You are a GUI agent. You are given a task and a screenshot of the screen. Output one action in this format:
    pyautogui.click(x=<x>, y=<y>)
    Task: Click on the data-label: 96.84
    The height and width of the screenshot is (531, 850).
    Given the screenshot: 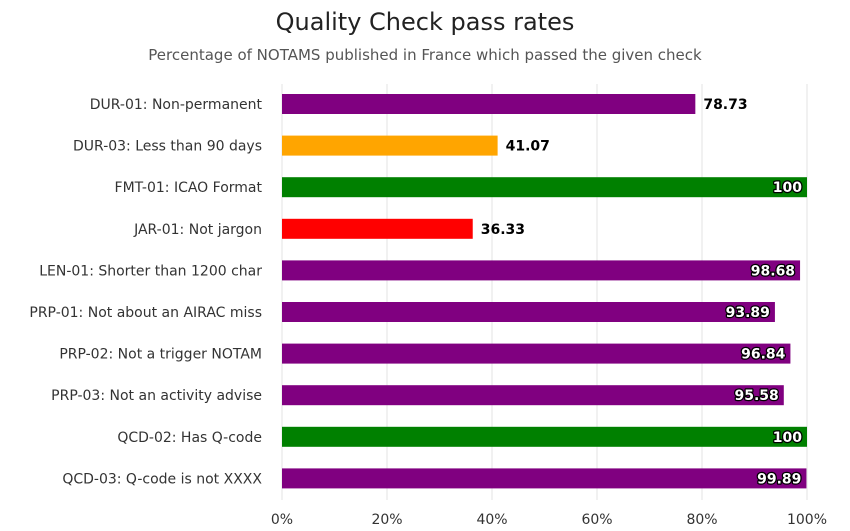 What is the action you would take?
    pyautogui.click(x=763, y=355)
    